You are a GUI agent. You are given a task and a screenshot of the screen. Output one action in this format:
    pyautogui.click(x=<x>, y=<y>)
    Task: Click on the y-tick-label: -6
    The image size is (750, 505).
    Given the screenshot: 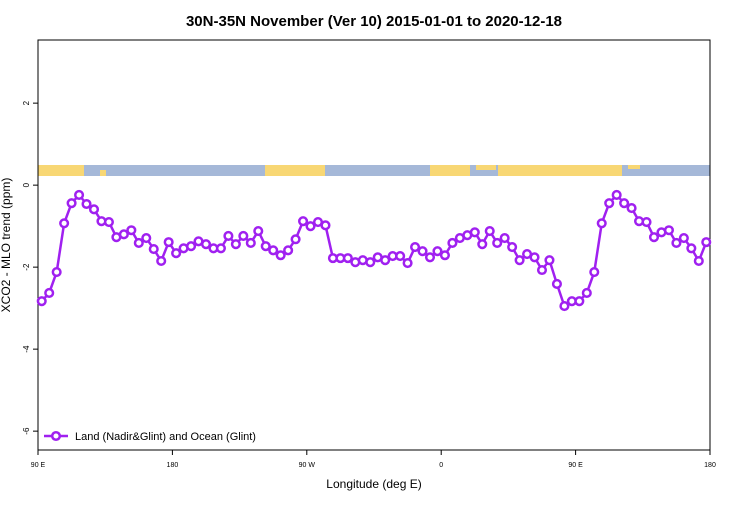 What is the action you would take?
    pyautogui.click(x=26, y=431)
    